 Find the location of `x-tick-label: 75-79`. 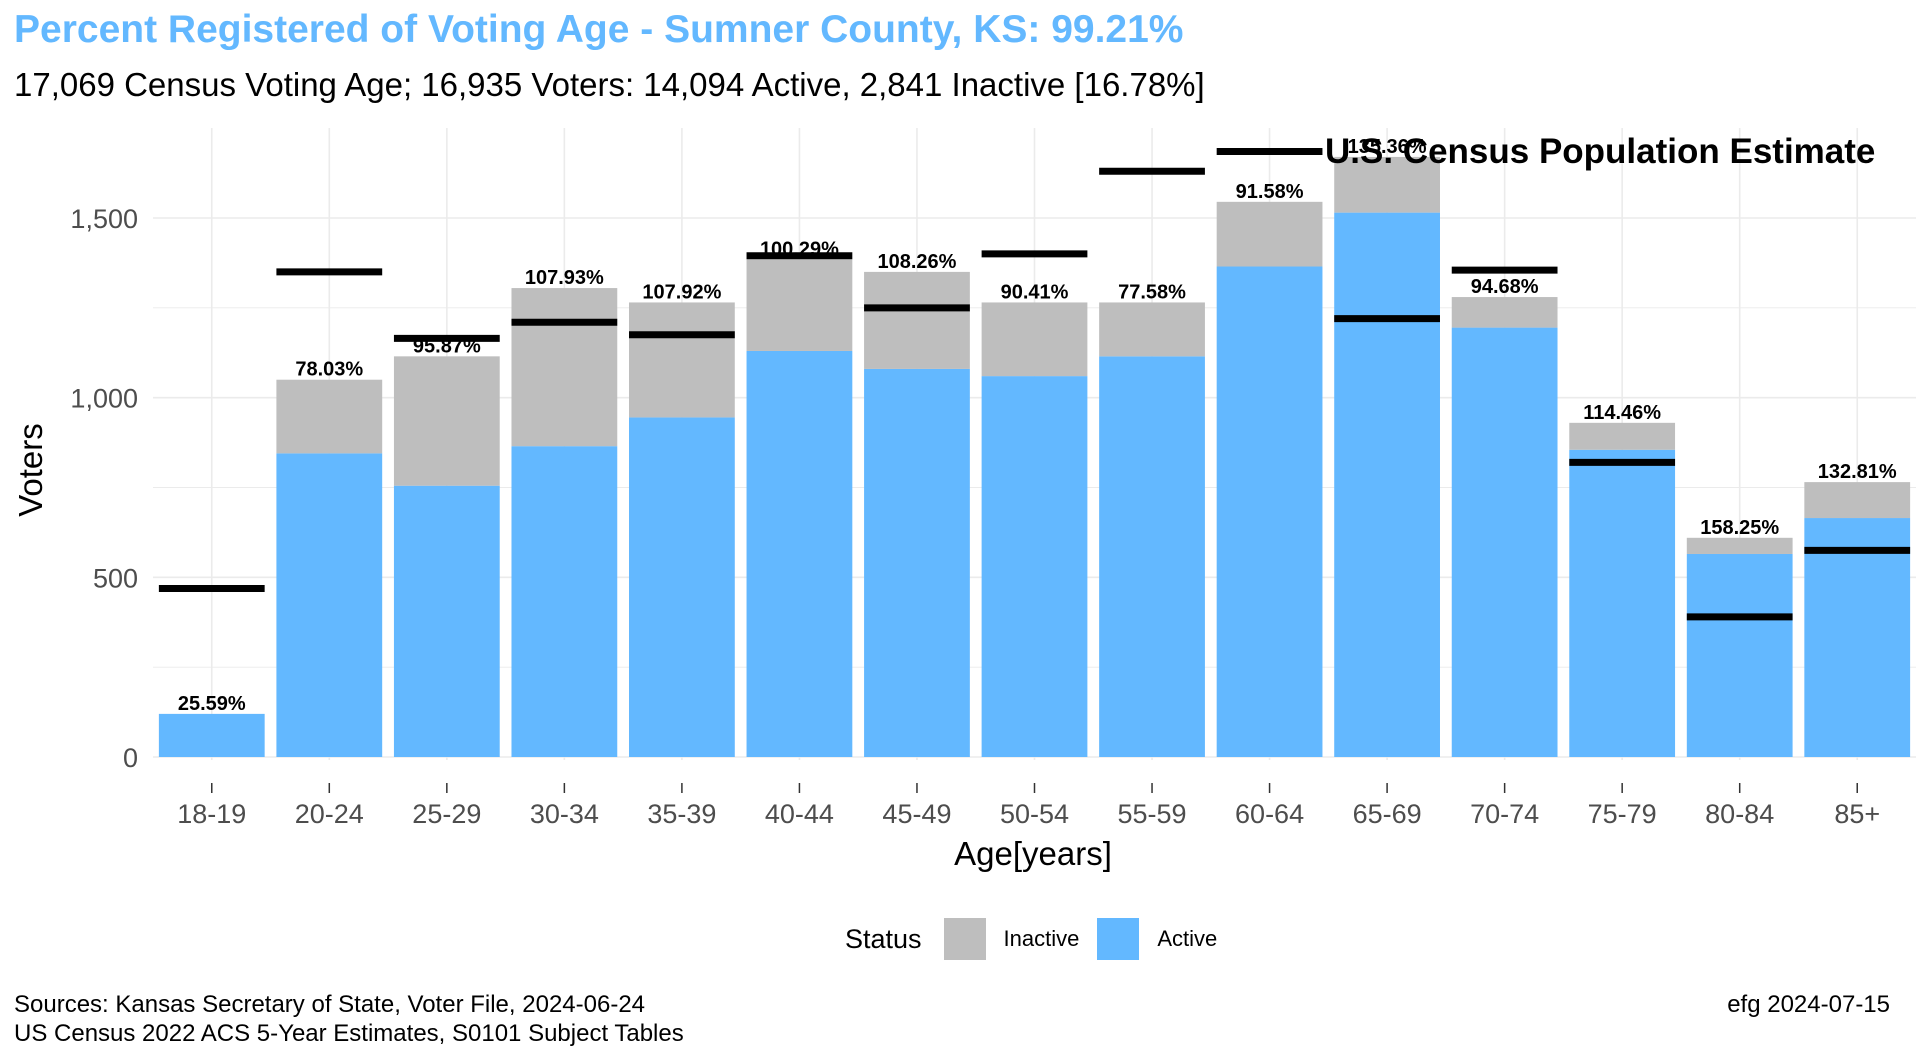

x-tick-label: 75-79 is located at coordinates (1622, 814).